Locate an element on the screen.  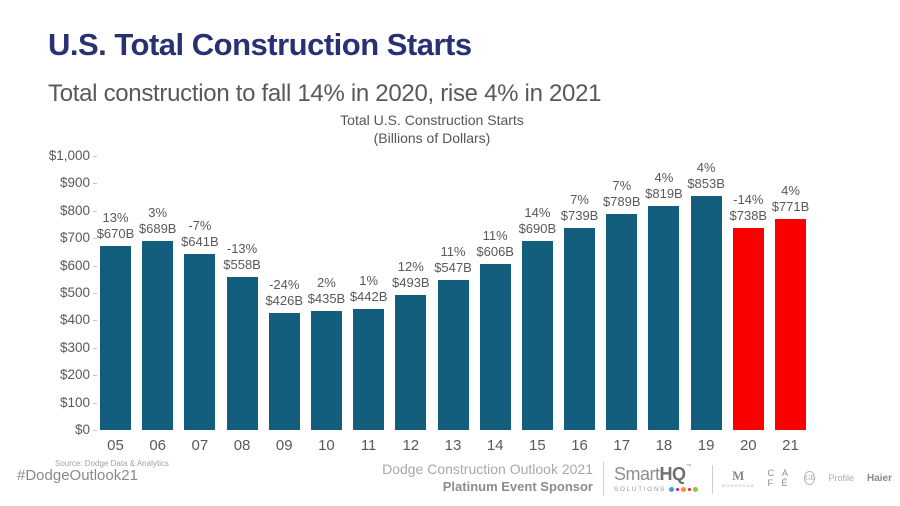
x-axis-label-2016: 16 is located at coordinates (579, 445).